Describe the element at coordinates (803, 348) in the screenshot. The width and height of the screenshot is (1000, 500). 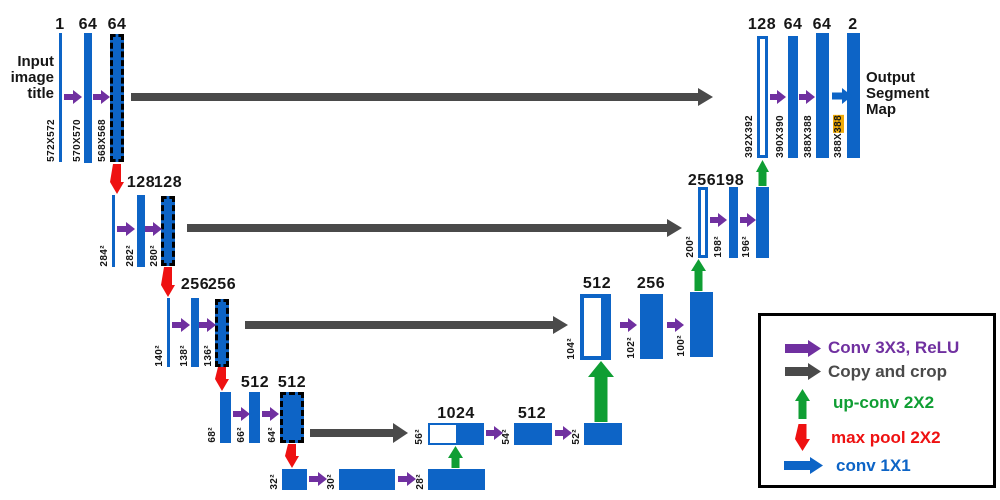
I see `legend-conv3x3-arrow-icon` at that location.